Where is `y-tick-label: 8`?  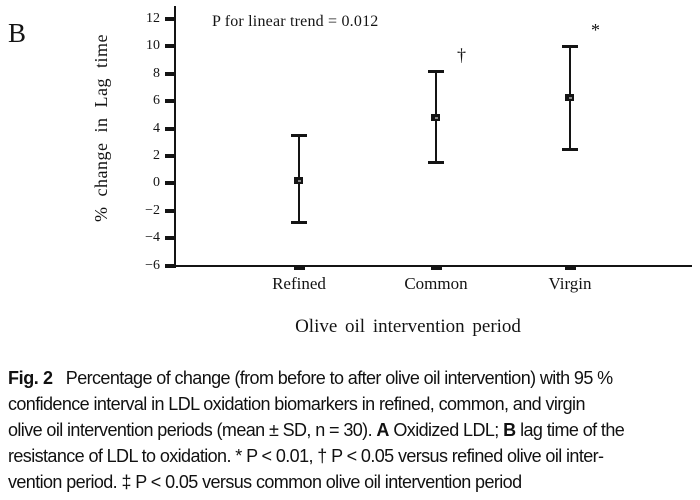
y-tick-label: 8 is located at coordinates (156, 73).